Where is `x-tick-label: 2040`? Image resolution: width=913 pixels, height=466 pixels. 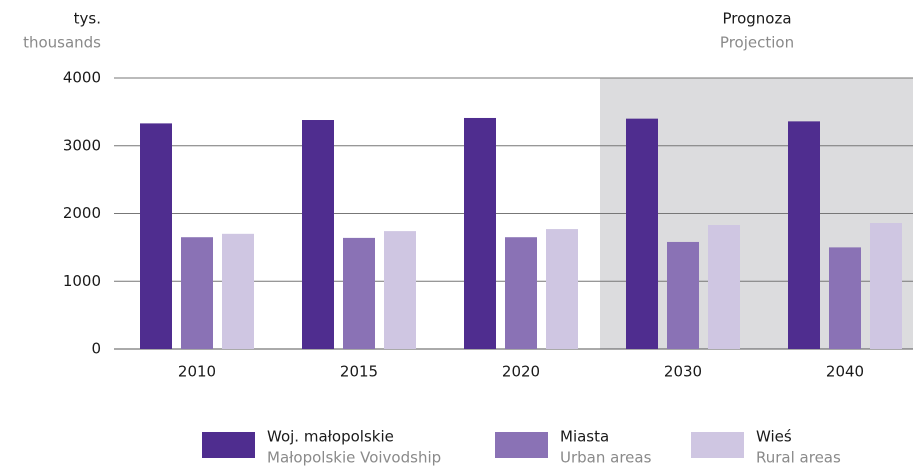 x-tick-label: 2040 is located at coordinates (845, 372).